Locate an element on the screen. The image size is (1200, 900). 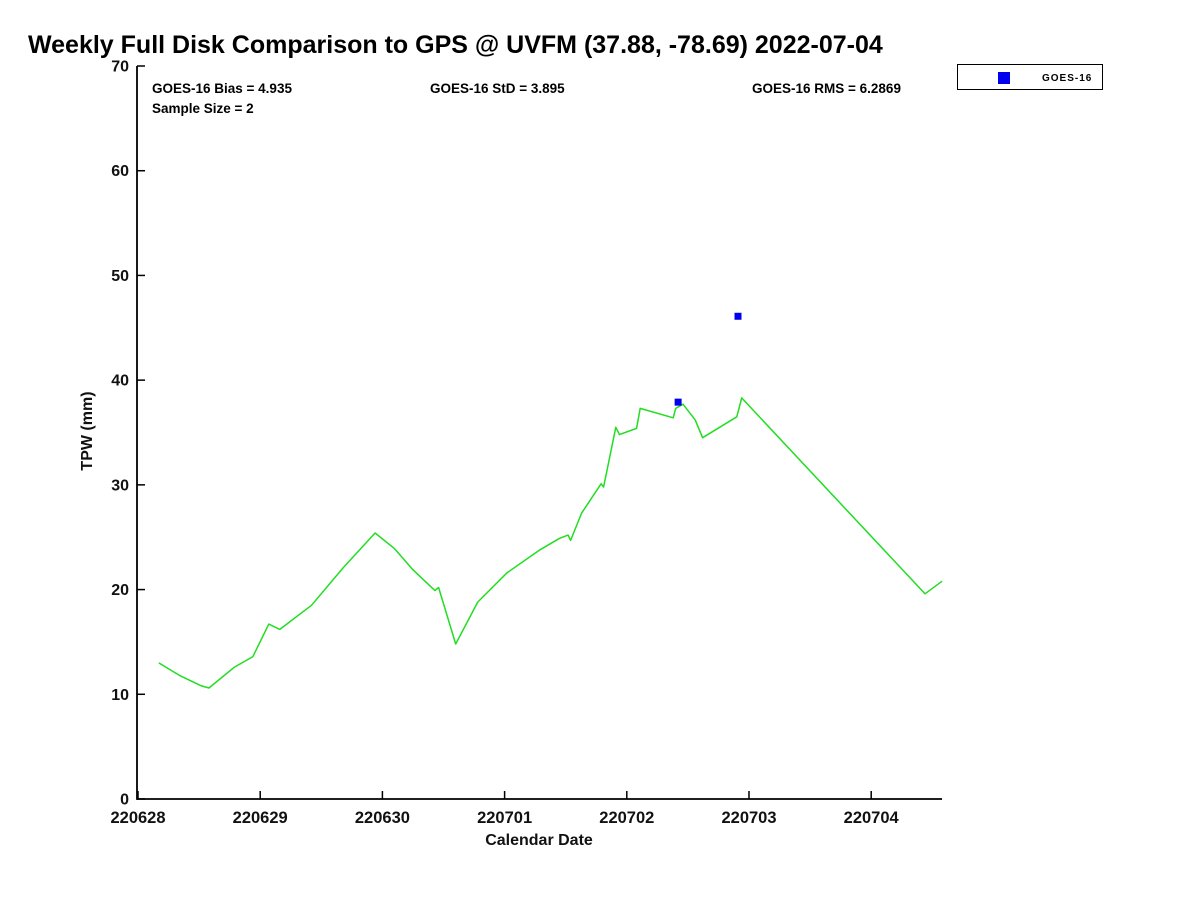
x-tick-label: 220702 is located at coordinates (626, 818).